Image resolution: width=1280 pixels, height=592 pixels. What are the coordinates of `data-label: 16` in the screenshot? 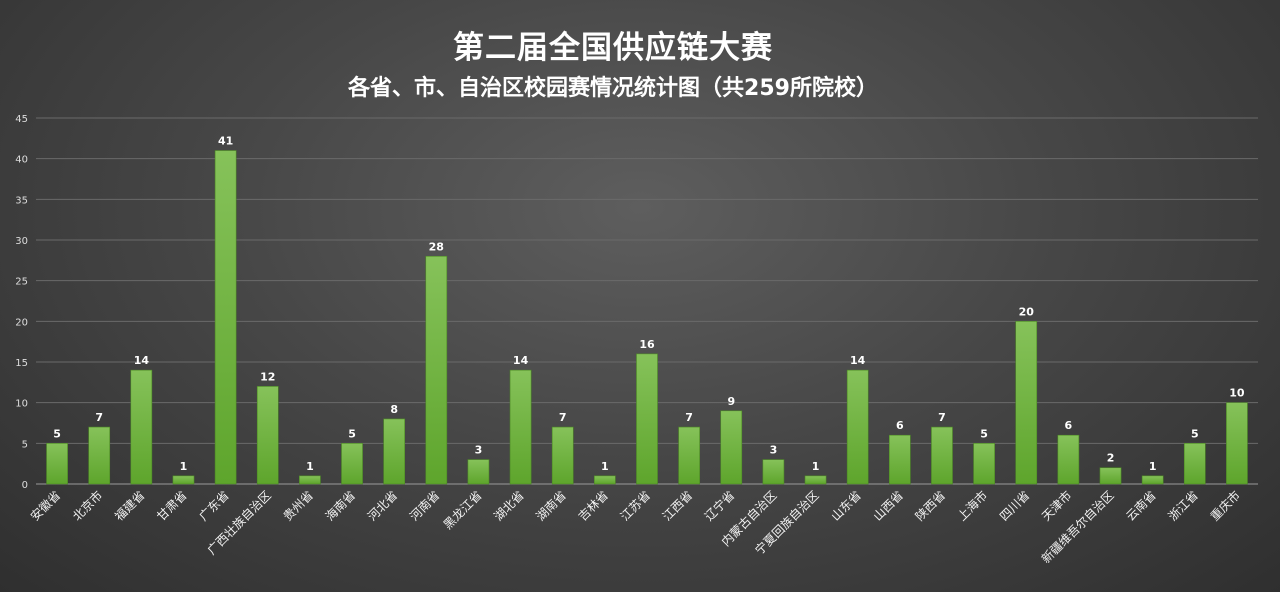 It's located at (647, 344).